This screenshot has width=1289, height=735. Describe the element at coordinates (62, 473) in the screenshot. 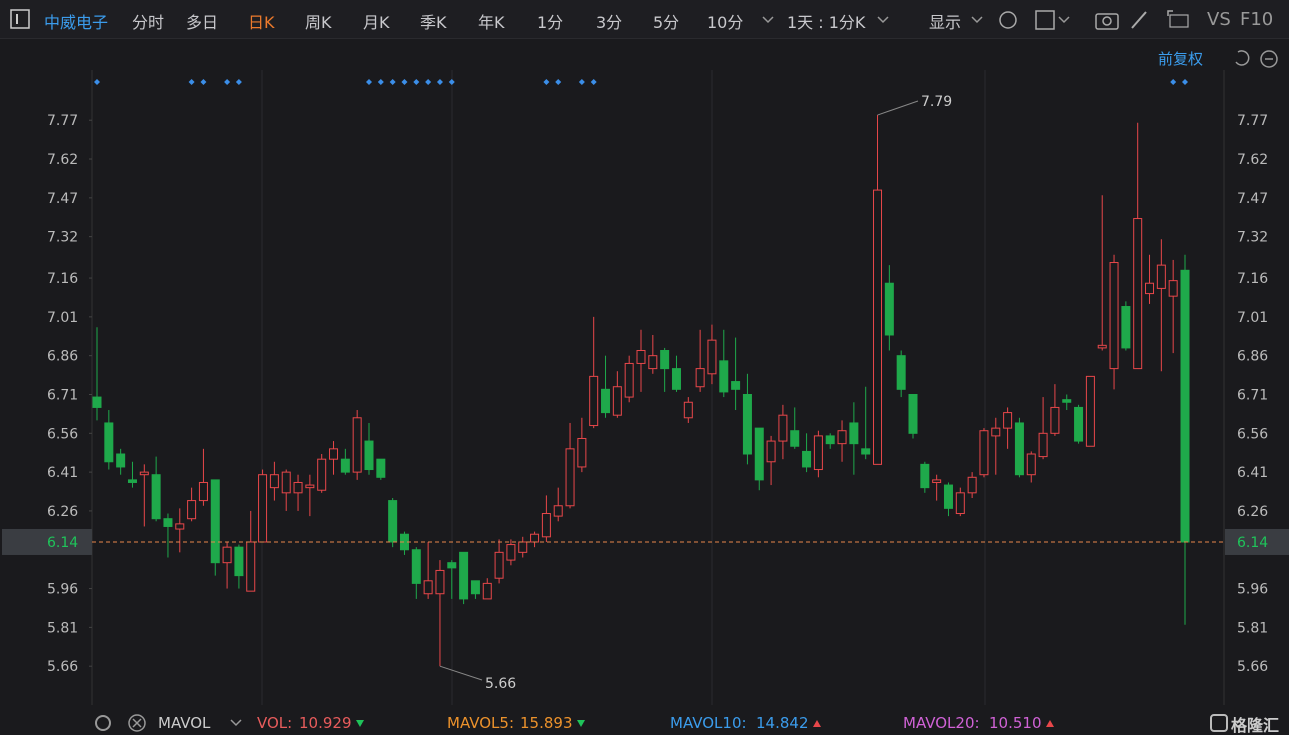

I see `y-tick-label: 6.41` at that location.